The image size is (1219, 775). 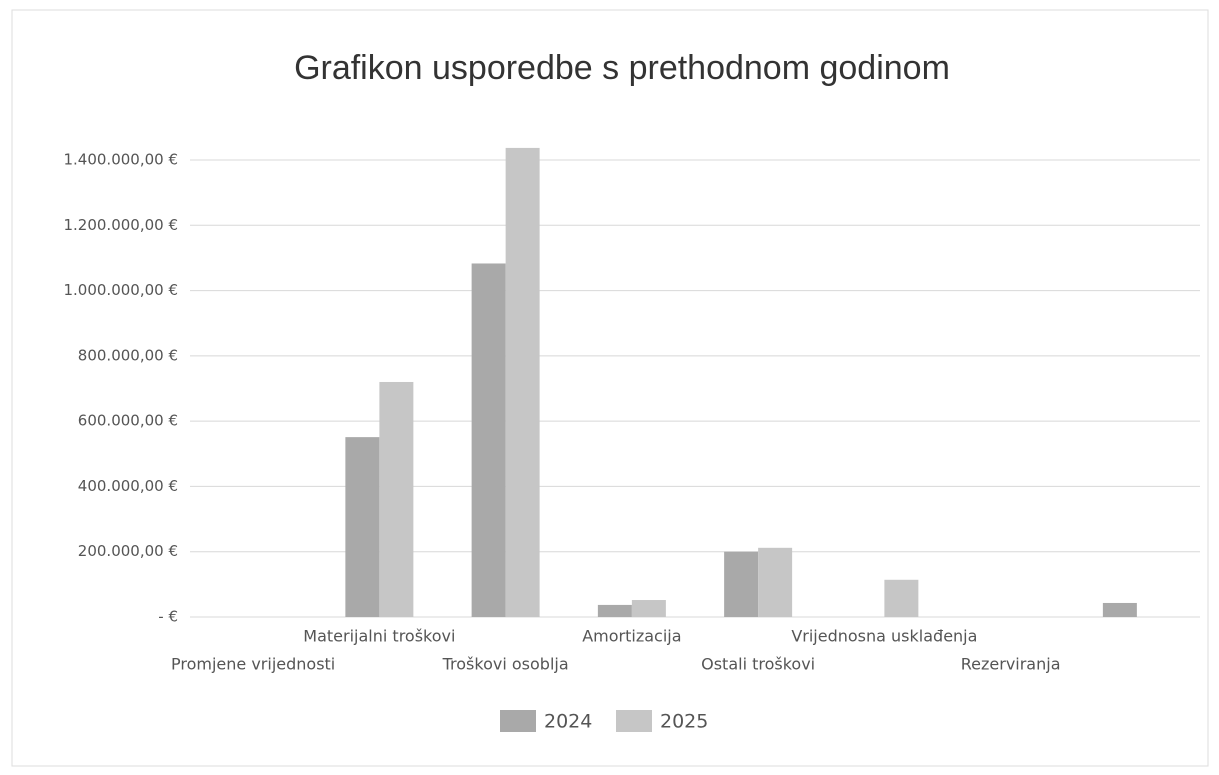 I want to click on y-tick-label: 1.200.000,00 €, so click(x=120, y=225).